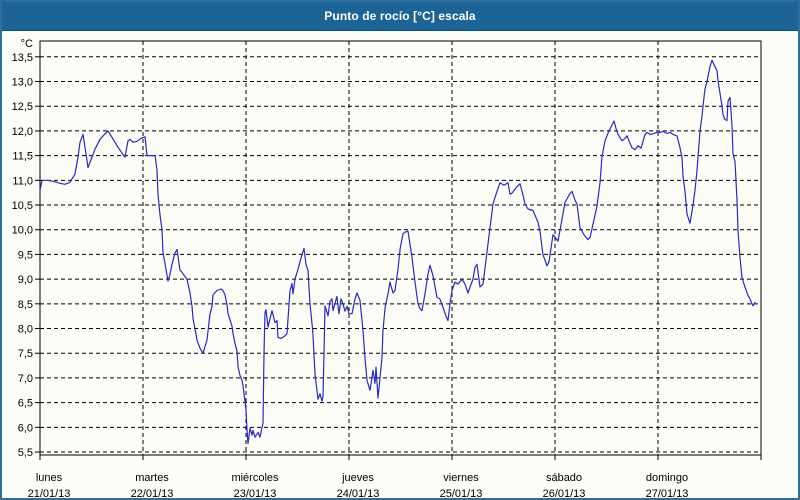  Describe the element at coordinates (25, 255) in the screenshot. I see `svg-text: 9,5` at that location.